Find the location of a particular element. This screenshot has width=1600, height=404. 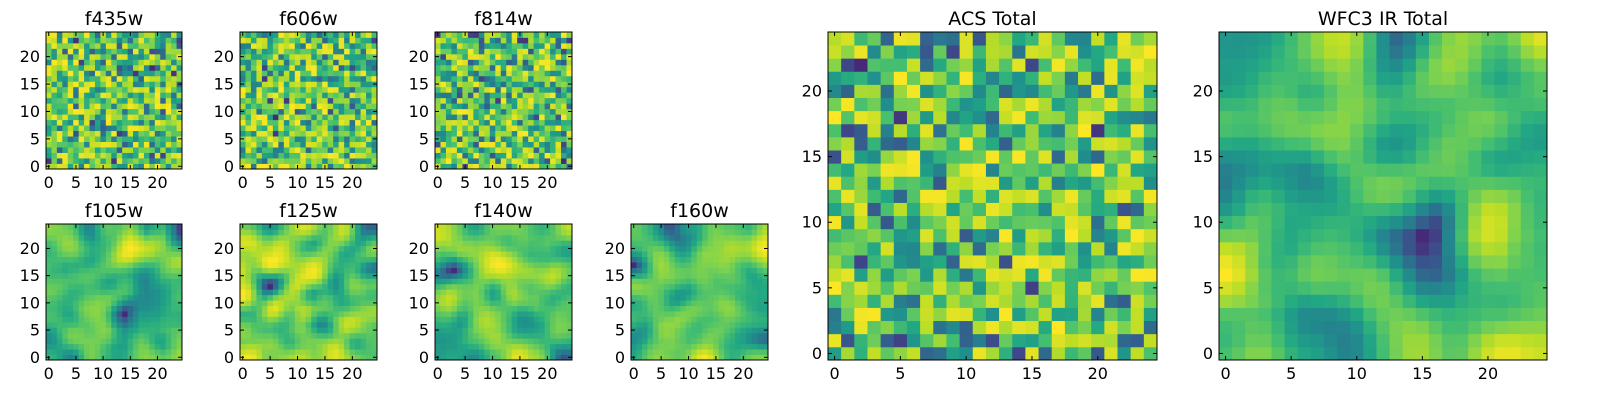

heatmap-cells is located at coordinates (308, 292).